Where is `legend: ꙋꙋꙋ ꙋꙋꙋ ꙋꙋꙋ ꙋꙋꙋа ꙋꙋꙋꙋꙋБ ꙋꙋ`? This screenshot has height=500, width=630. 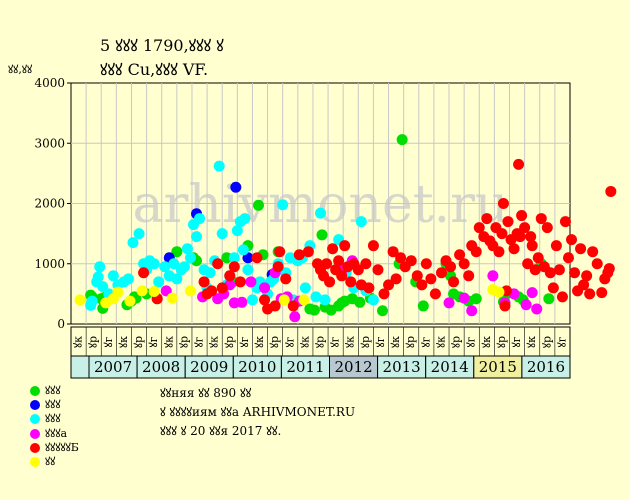 legend: ꙋꙋꙋ ꙋꙋꙋ ꙋꙋꙋ ꙋꙋꙋа ꙋꙋꙋꙋꙋБ ꙋꙋ is located at coordinates (54, 426).